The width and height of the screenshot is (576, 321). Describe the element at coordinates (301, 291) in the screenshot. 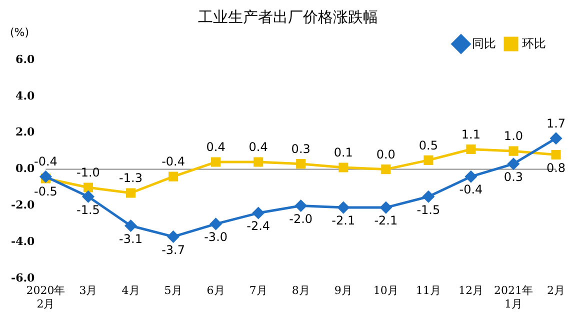

I see `x-tick-label: 8月` at that location.